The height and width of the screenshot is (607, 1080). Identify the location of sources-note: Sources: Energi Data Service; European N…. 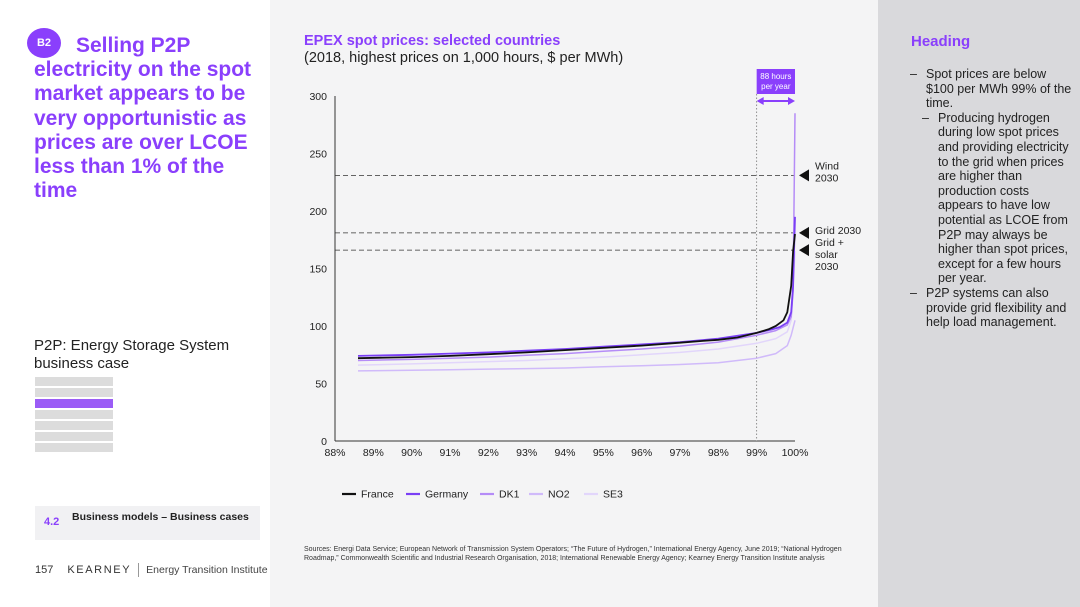
(573, 554).